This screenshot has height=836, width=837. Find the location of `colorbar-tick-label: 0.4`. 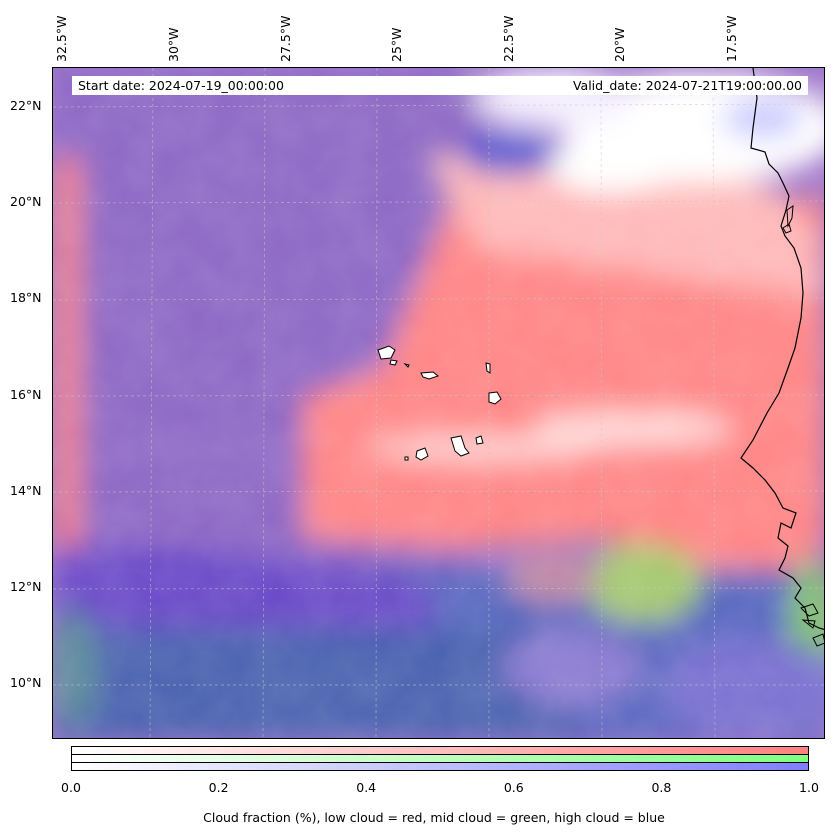

colorbar-tick-label: 0.4 is located at coordinates (366, 787).